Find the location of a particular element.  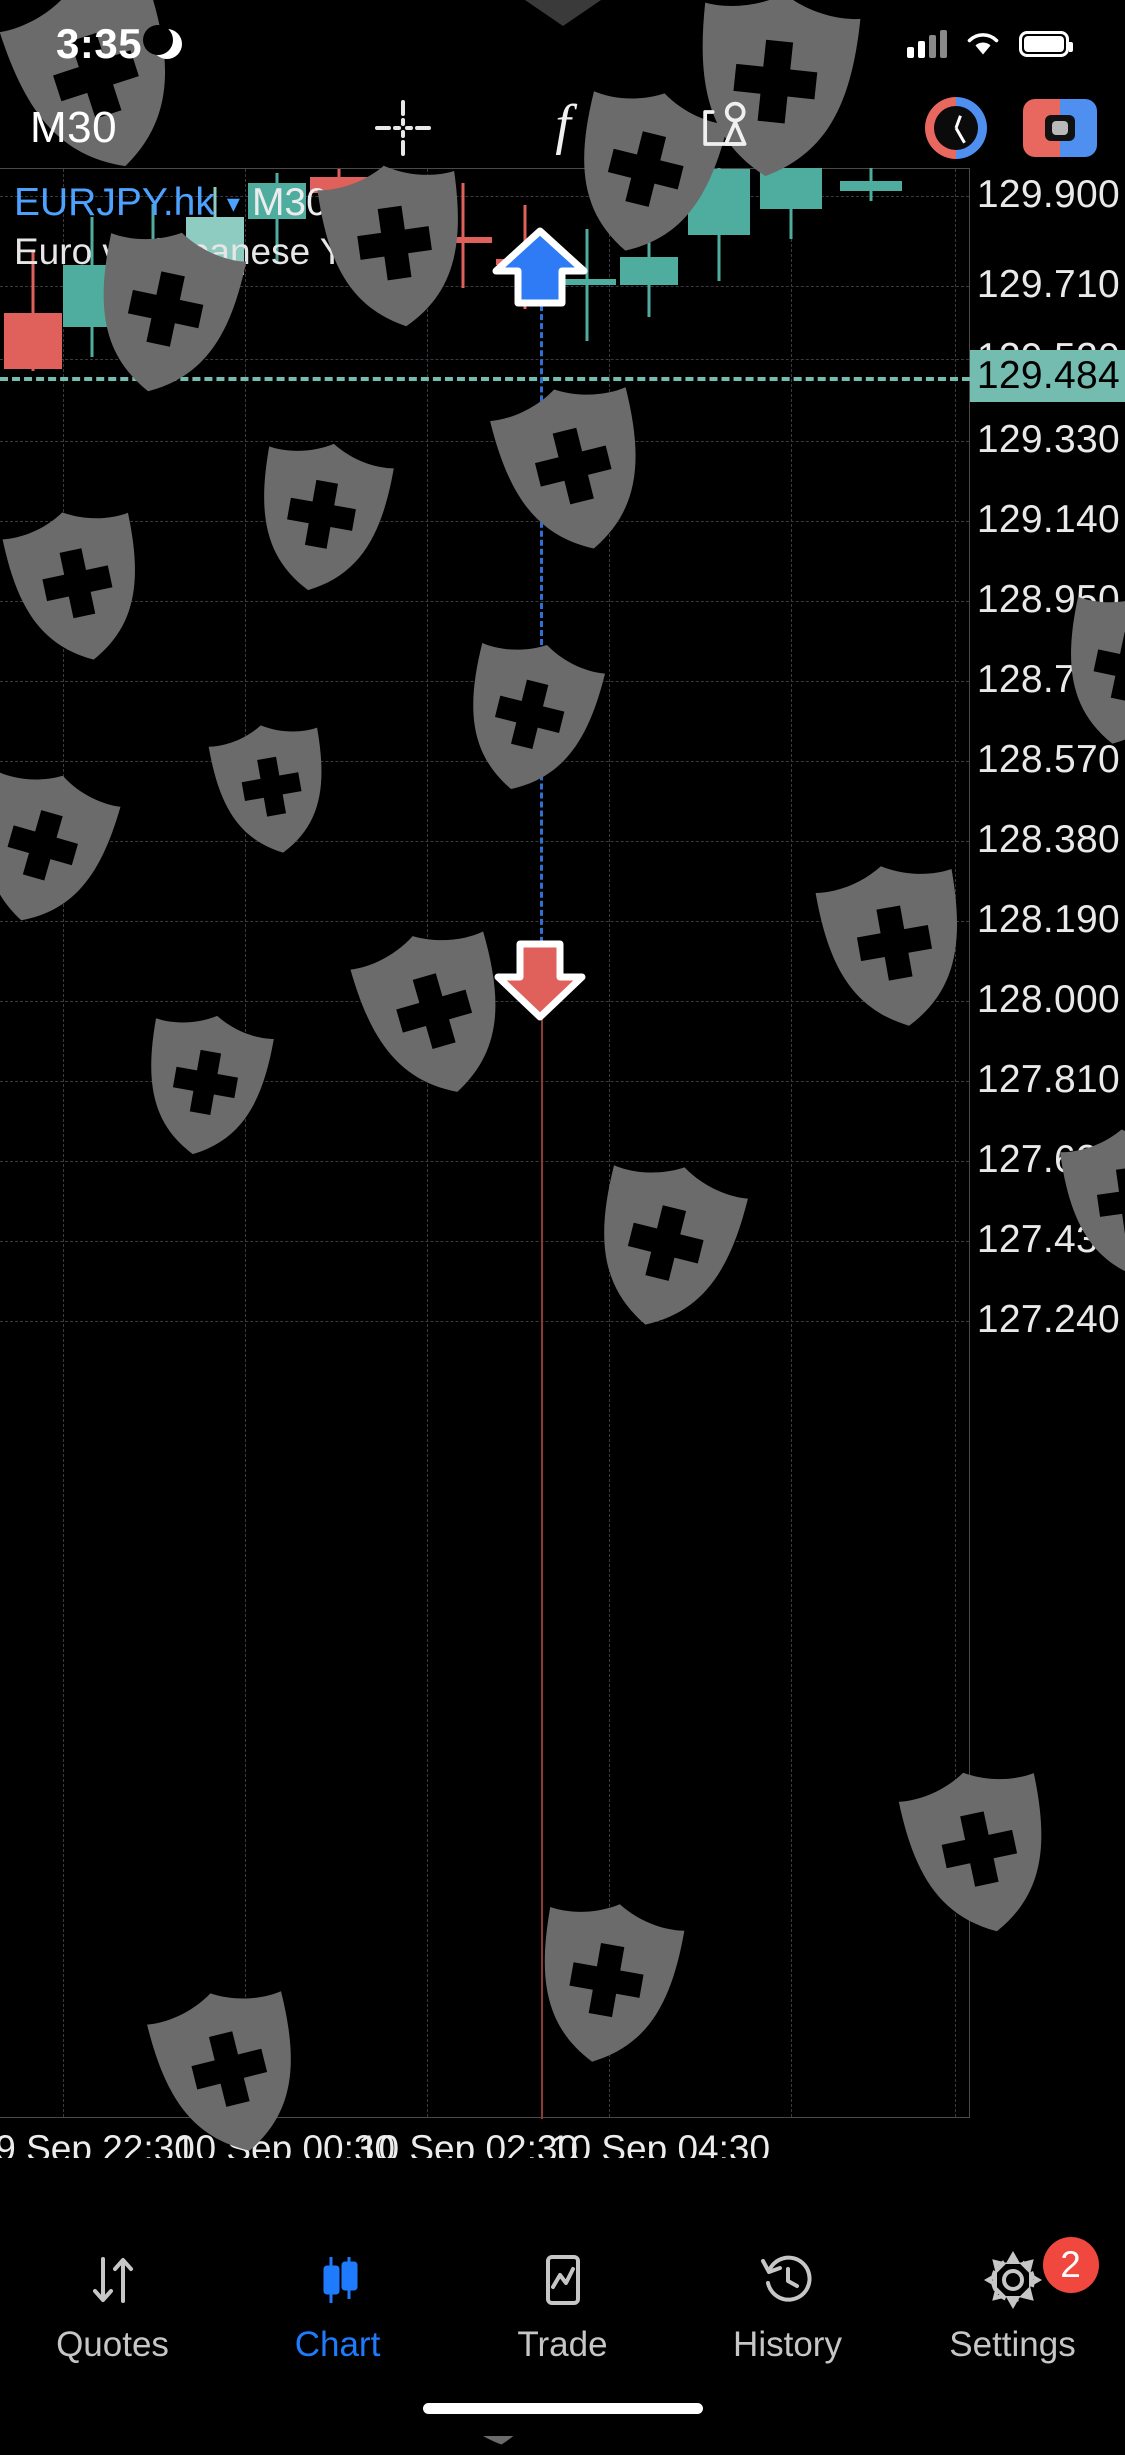

one-click-trading-toggle-icon is located at coordinates (1060, 128).